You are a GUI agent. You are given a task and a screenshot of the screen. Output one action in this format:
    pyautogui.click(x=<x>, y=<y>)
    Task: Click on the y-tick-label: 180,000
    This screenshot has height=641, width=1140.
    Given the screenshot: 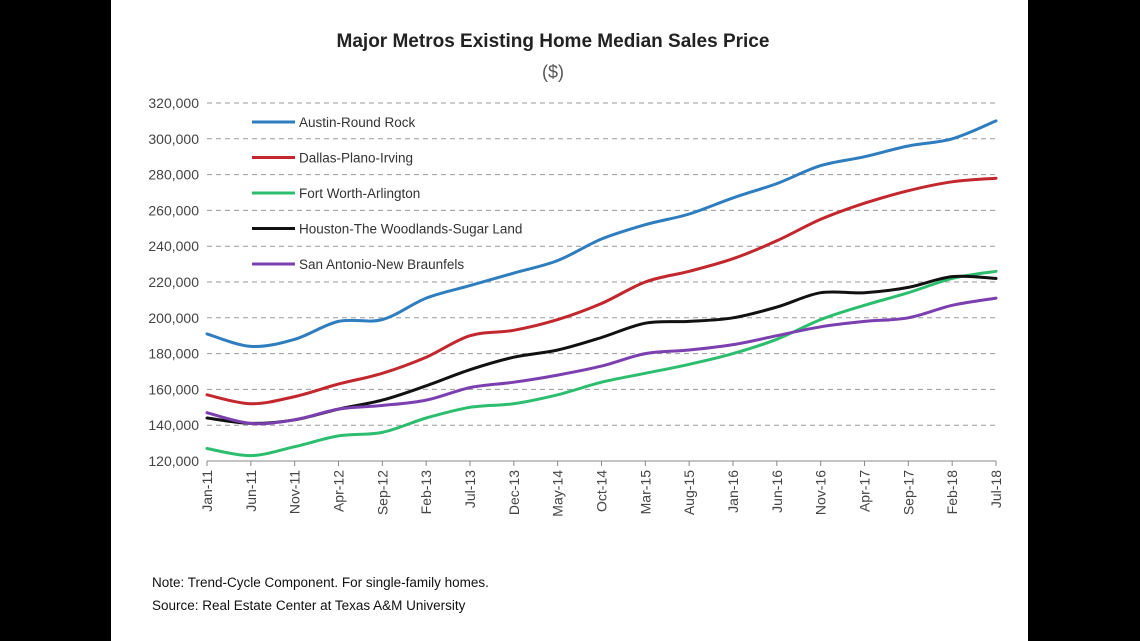 What is the action you would take?
    pyautogui.click(x=173, y=354)
    